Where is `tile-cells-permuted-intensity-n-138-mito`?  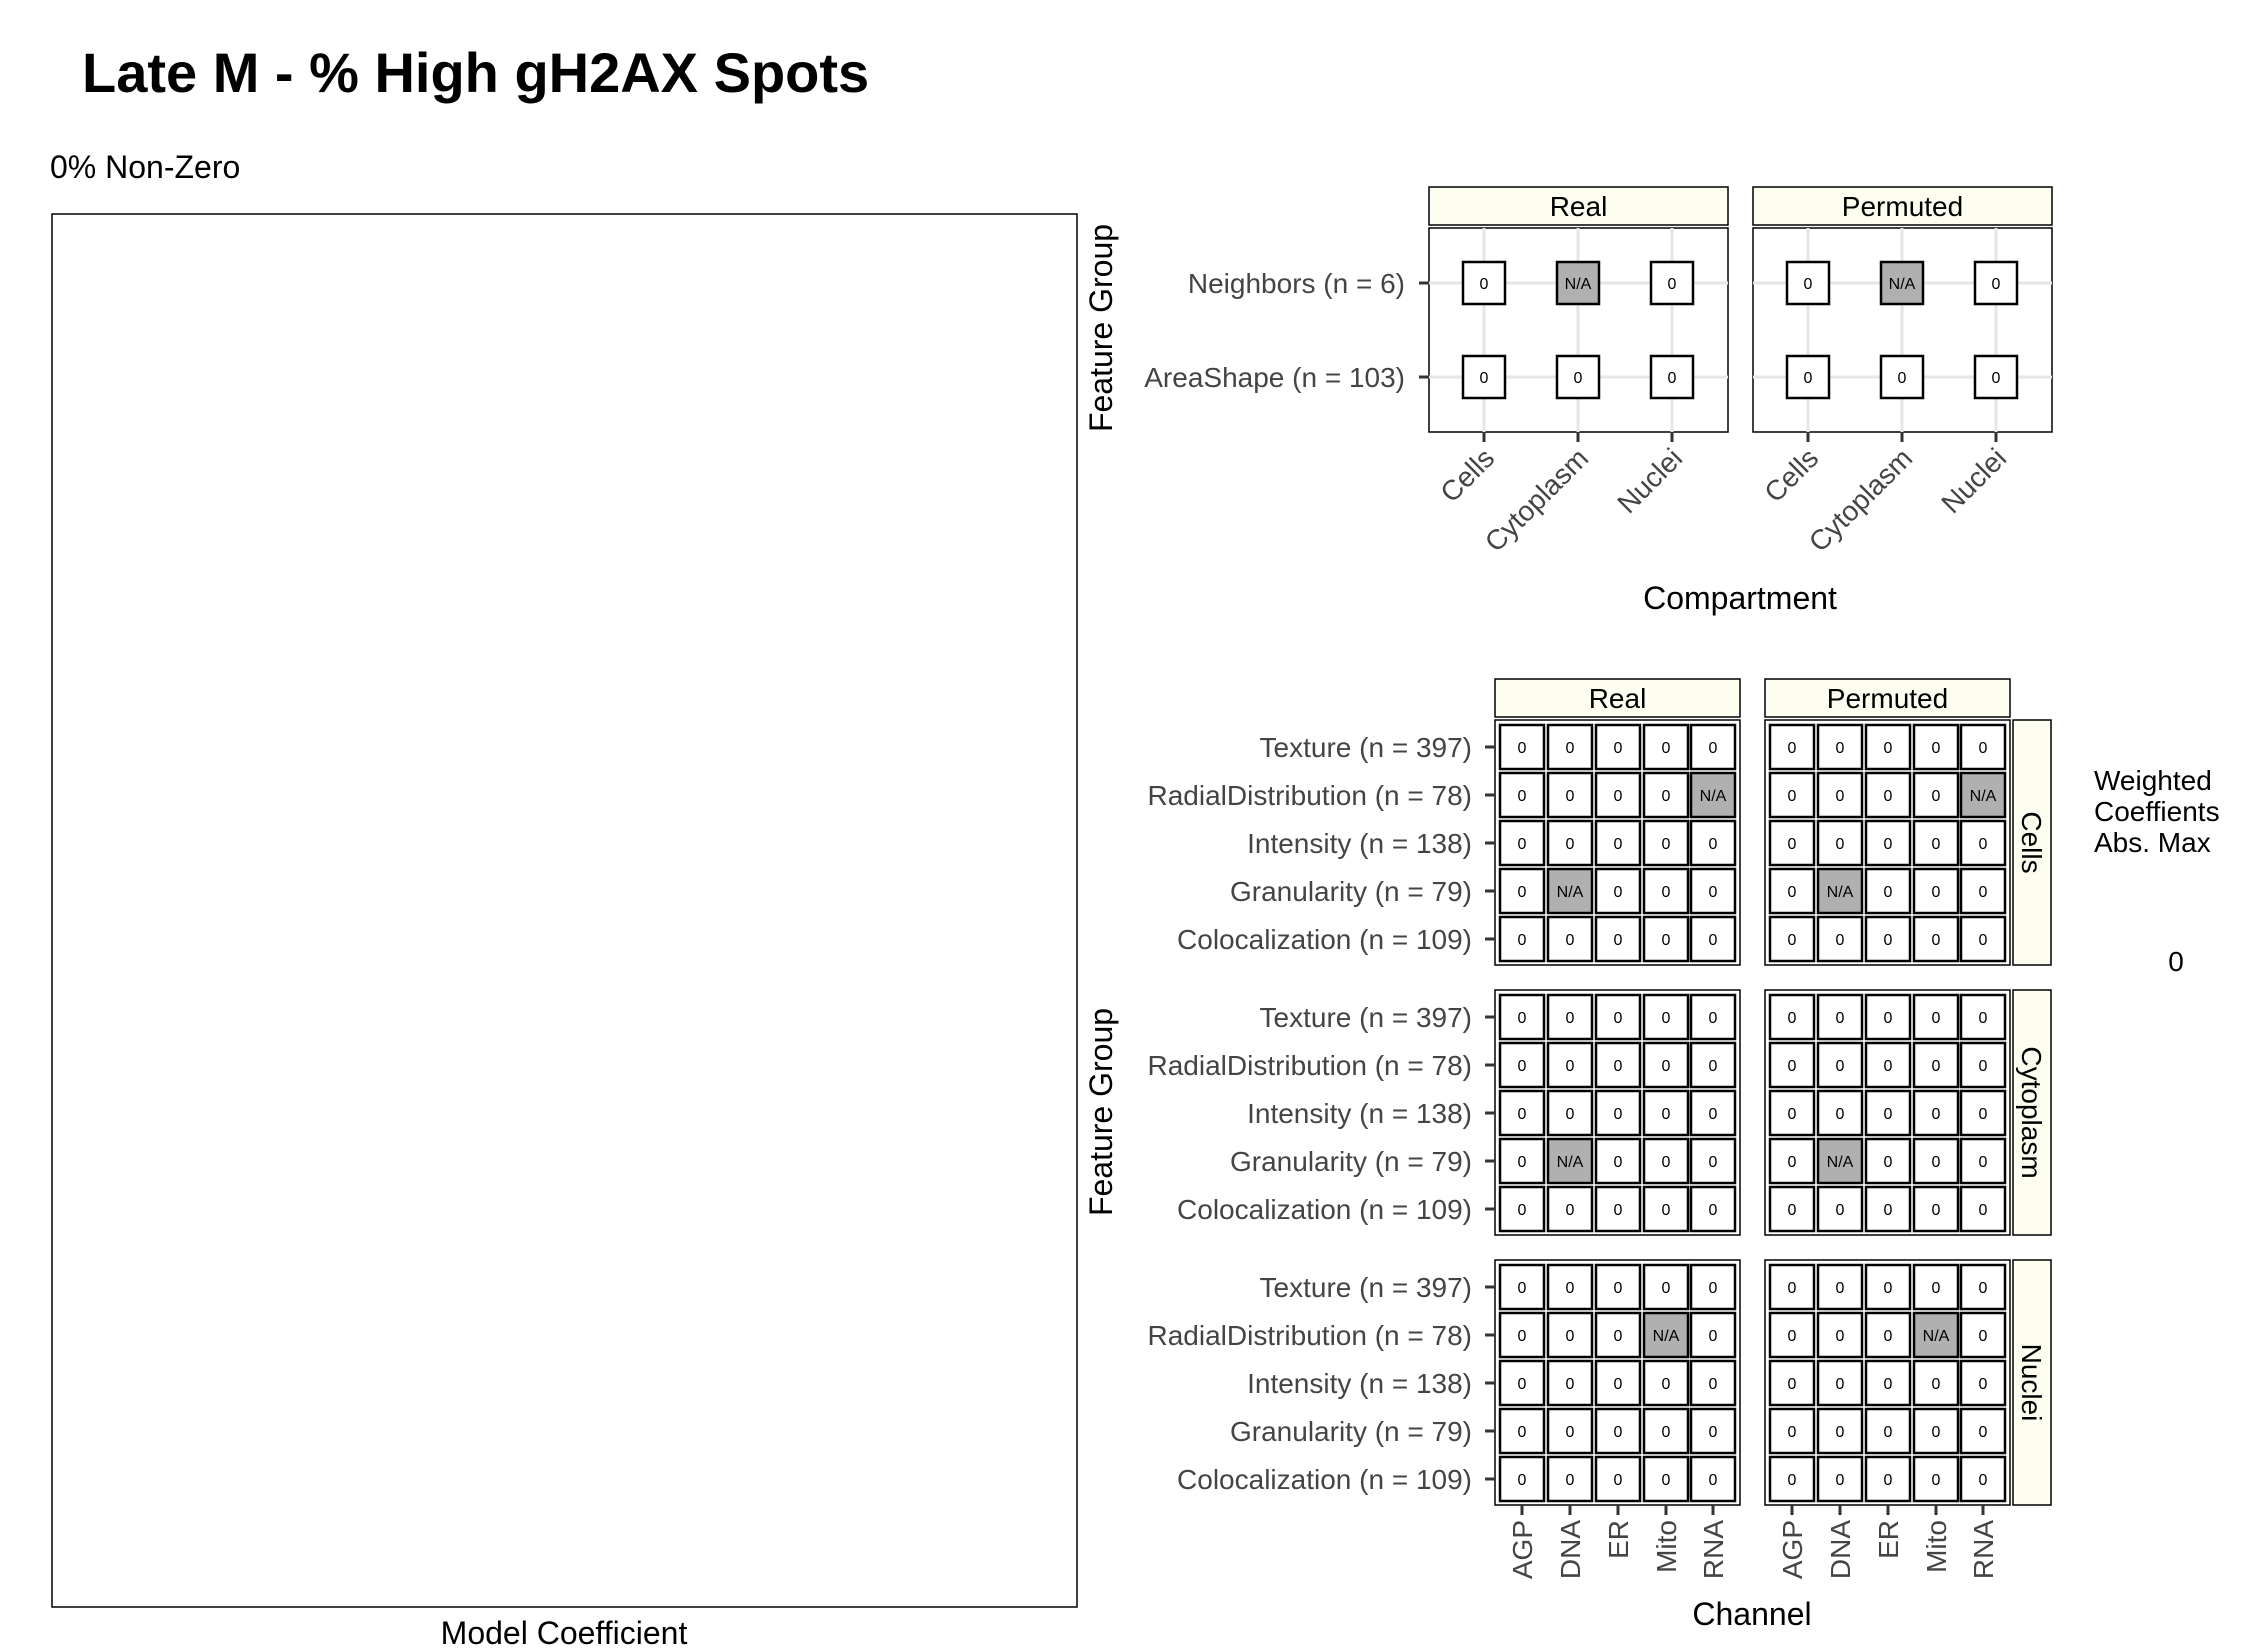 tile-cells-permuted-intensity-n-138-mito is located at coordinates (1936, 843).